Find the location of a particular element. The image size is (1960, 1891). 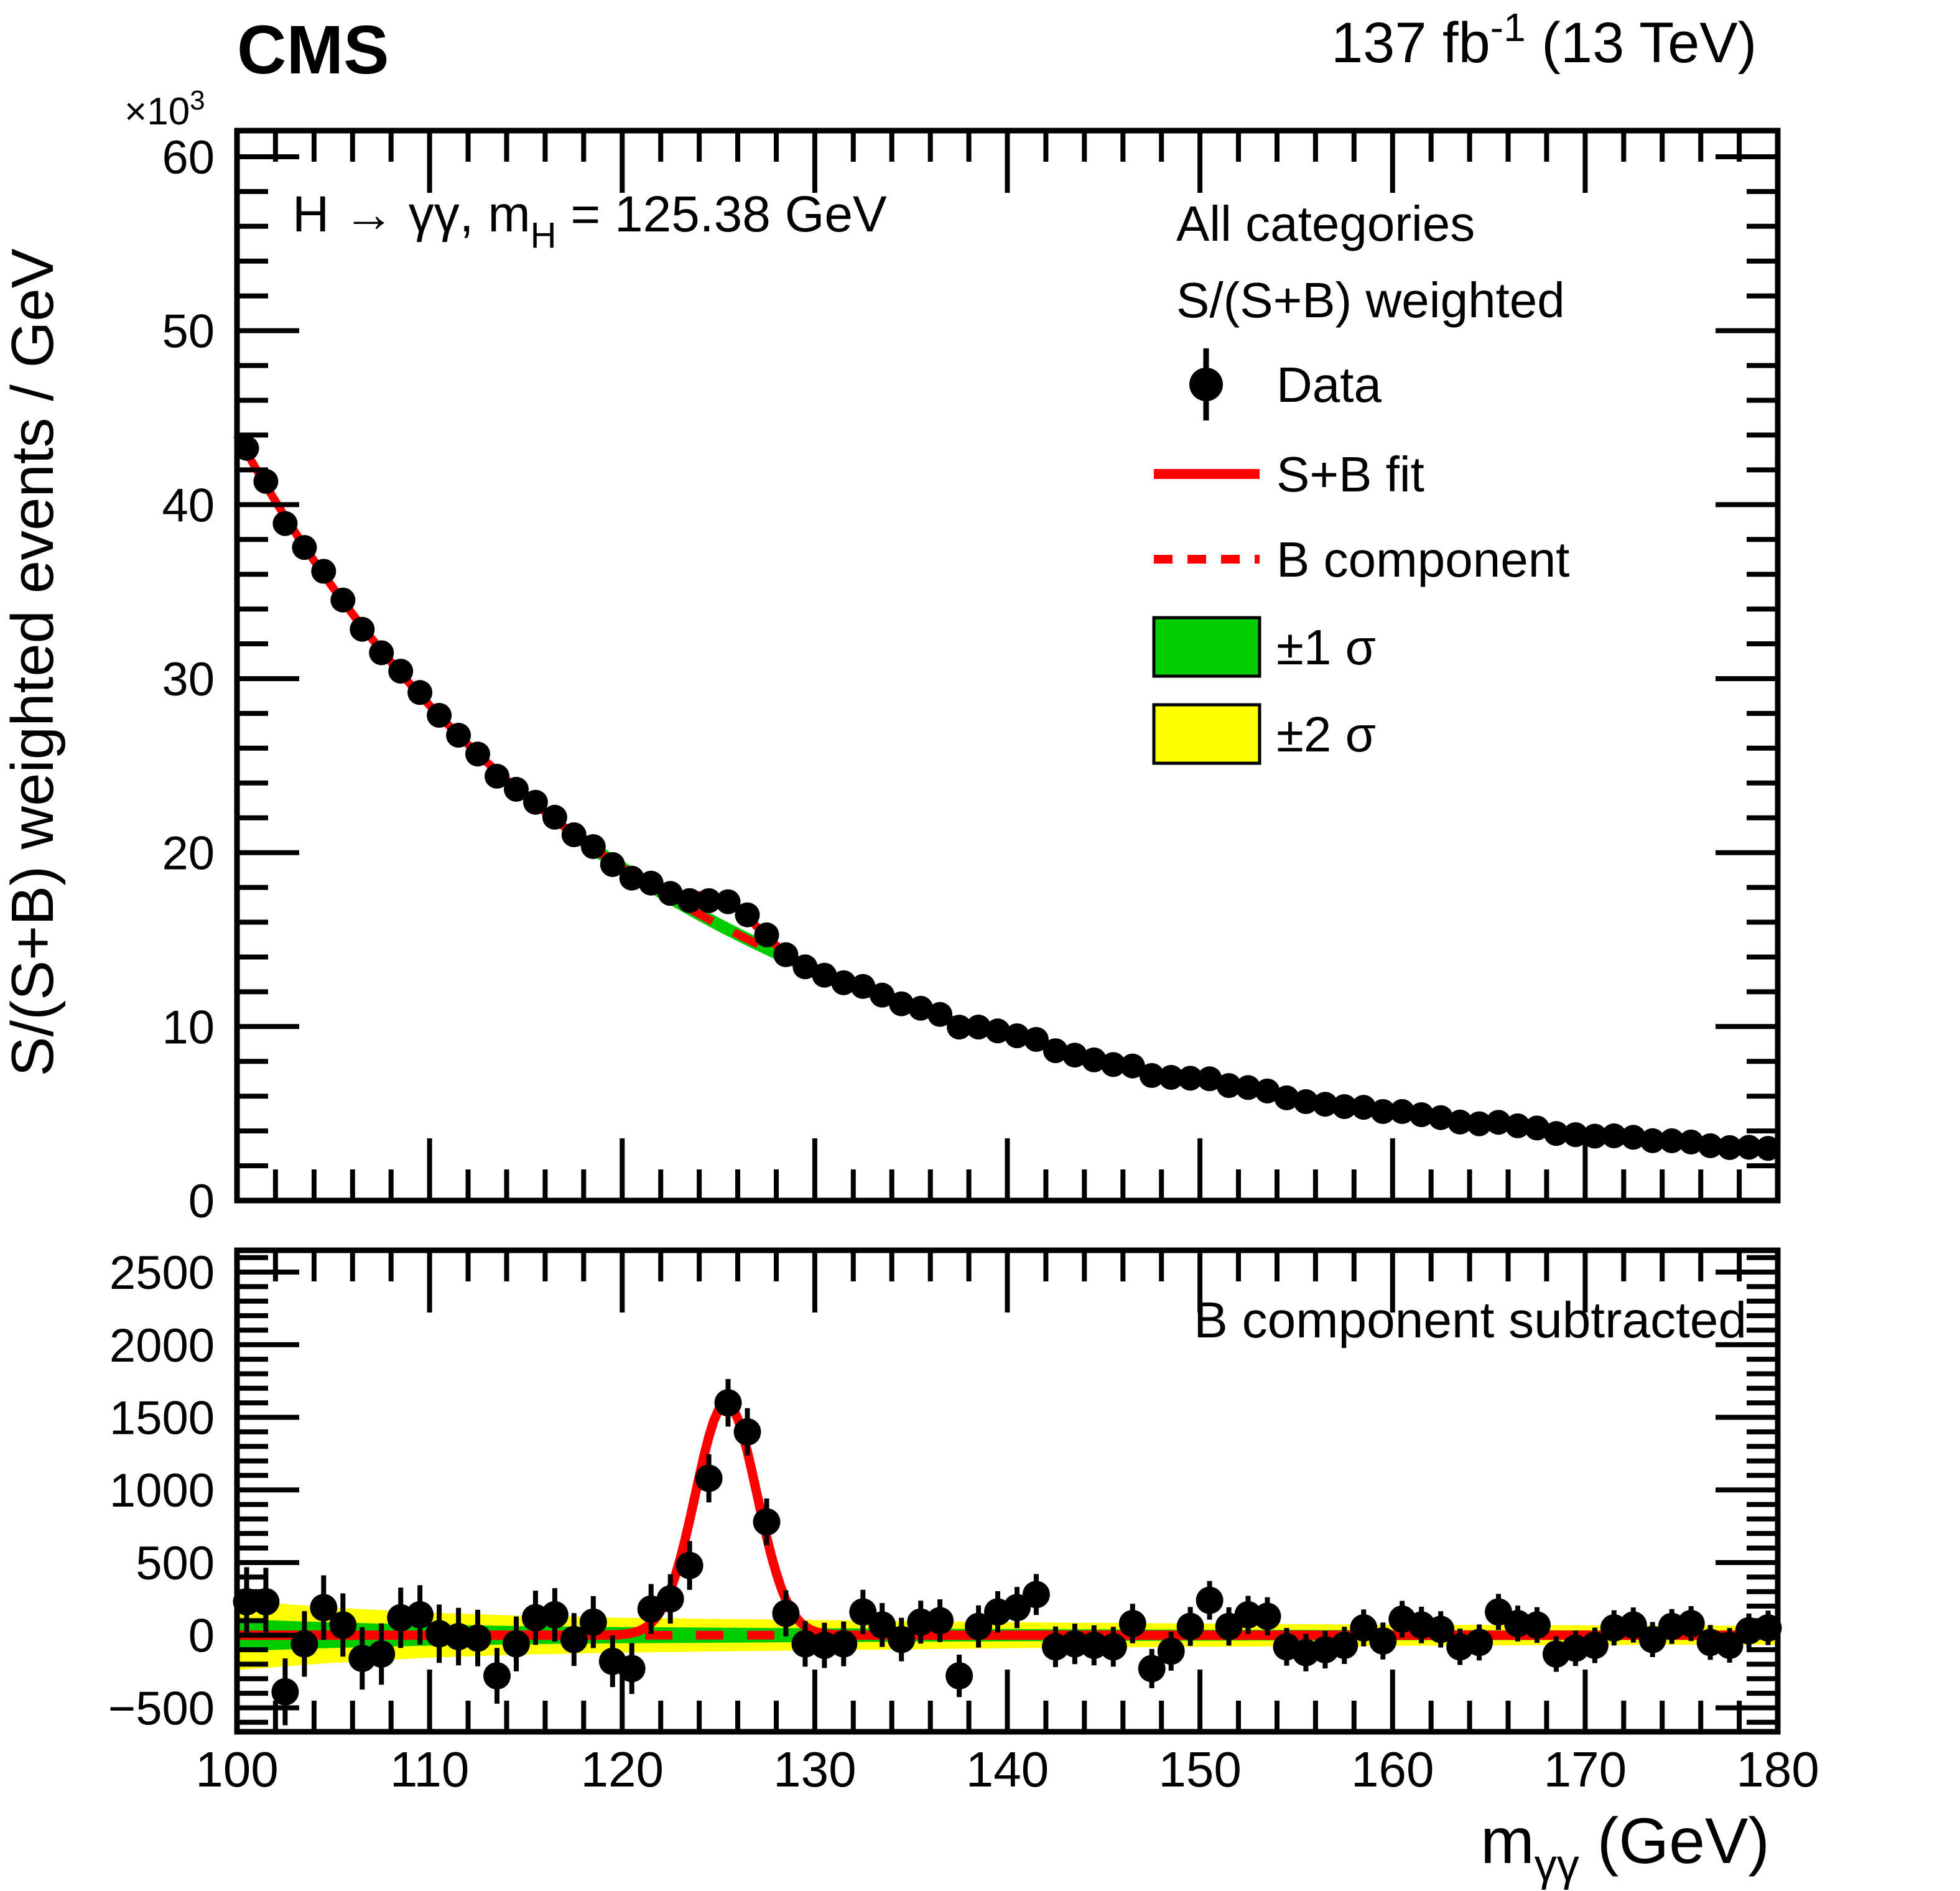

x-tick-label: 180 is located at coordinates (1777, 1769).